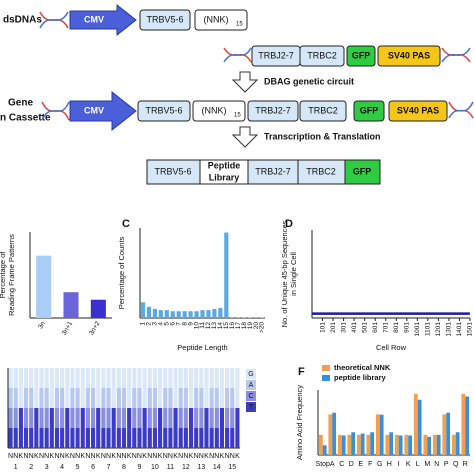  Describe the element at coordinates (438, 329) in the screenshot. I see `x-tick-label: 1201` at that location.